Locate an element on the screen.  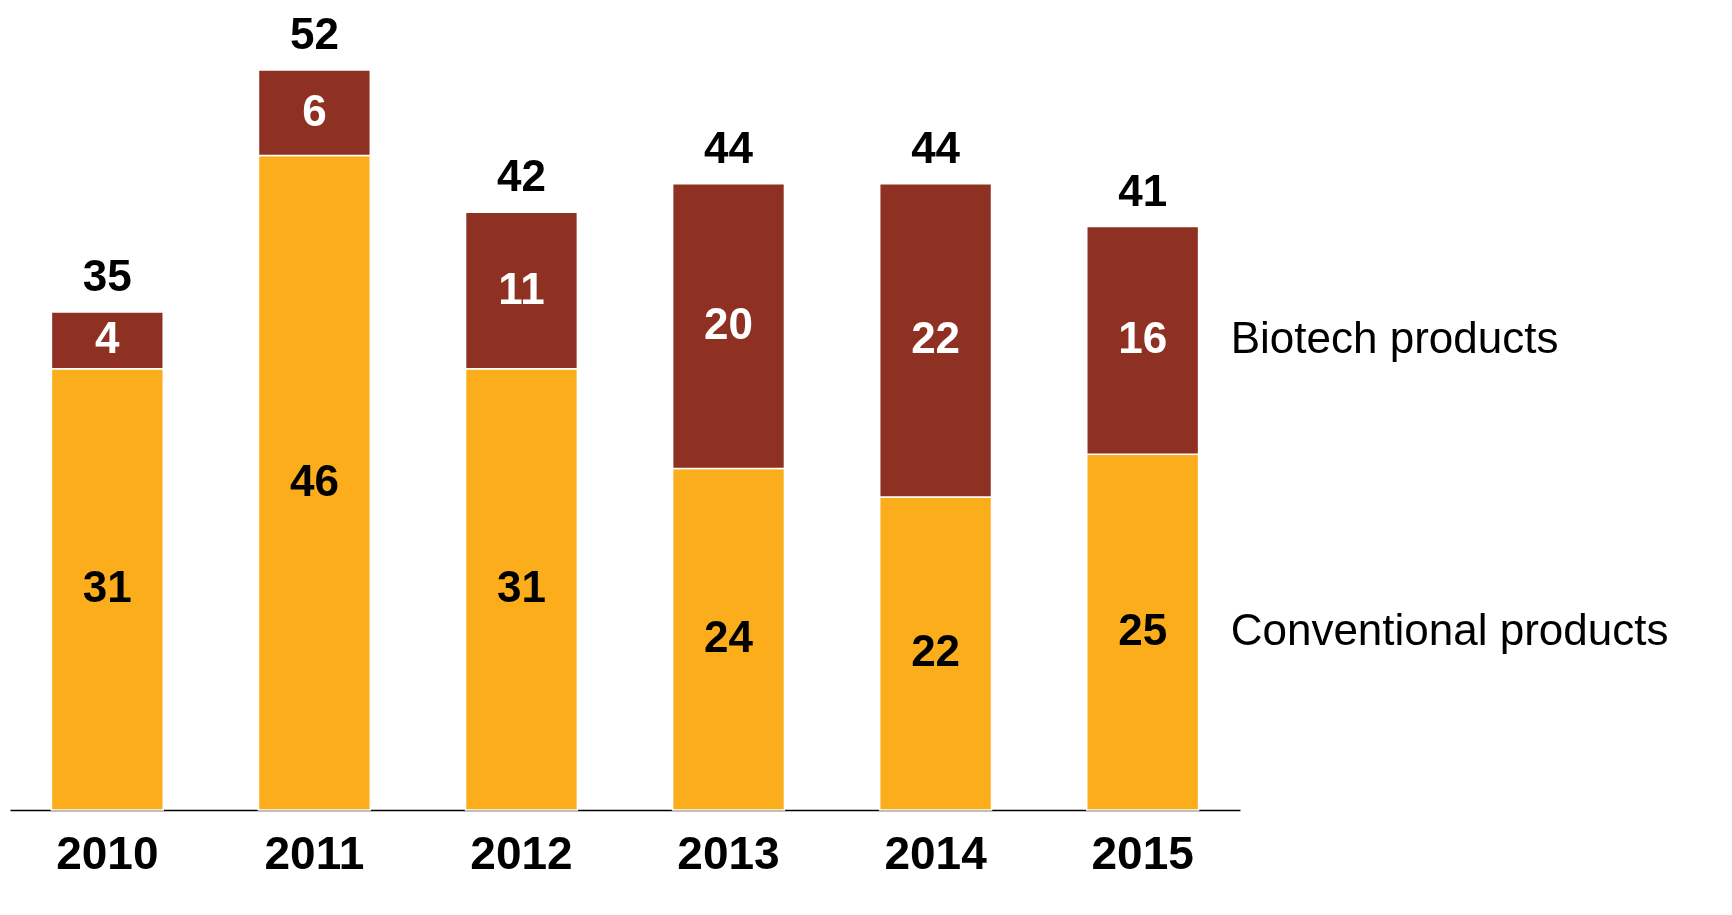
x-tick-label: 2011 is located at coordinates (314, 852).